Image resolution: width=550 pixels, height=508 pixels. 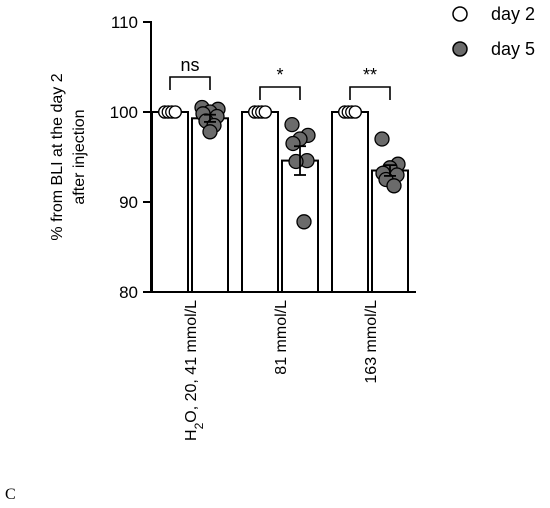 I want to click on y-tick-label: 90, so click(x=128, y=202).